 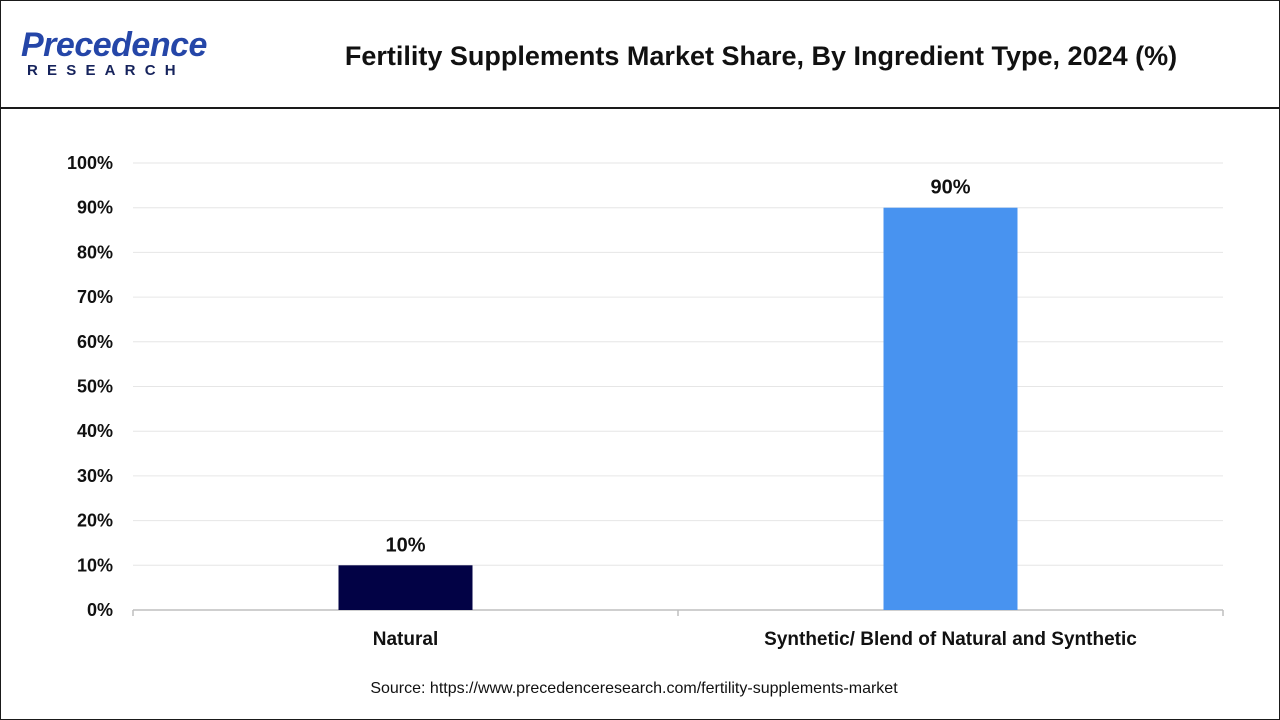 What do you see at coordinates (95, 476) in the screenshot?
I see `y-tick-label: 30%` at bounding box center [95, 476].